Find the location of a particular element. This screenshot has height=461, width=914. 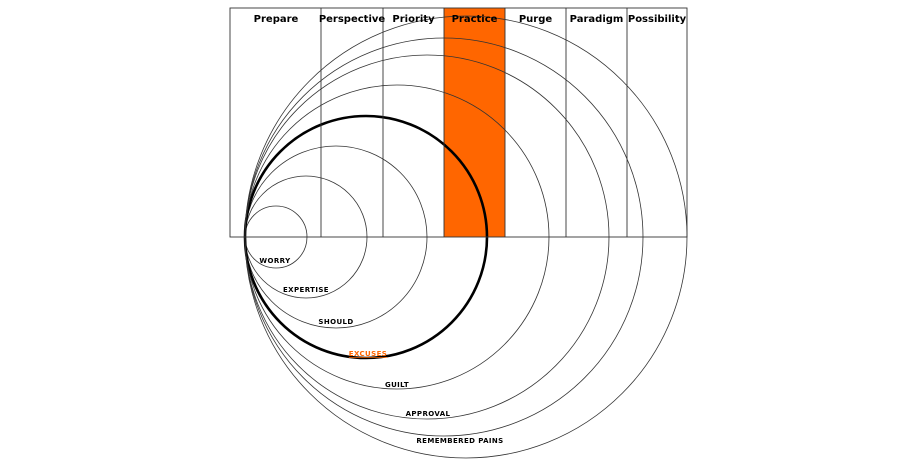

ring-label-worry: WORRY is located at coordinates (275, 261).